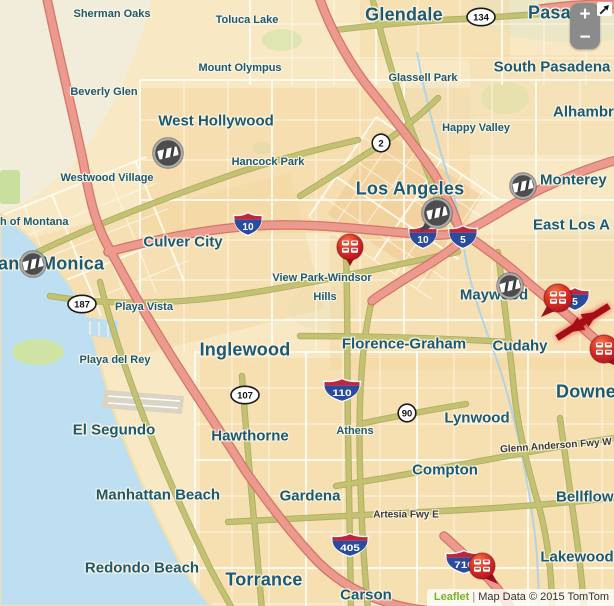 The width and height of the screenshot is (614, 606). I want to click on zoom-out-button: −, so click(585, 37).